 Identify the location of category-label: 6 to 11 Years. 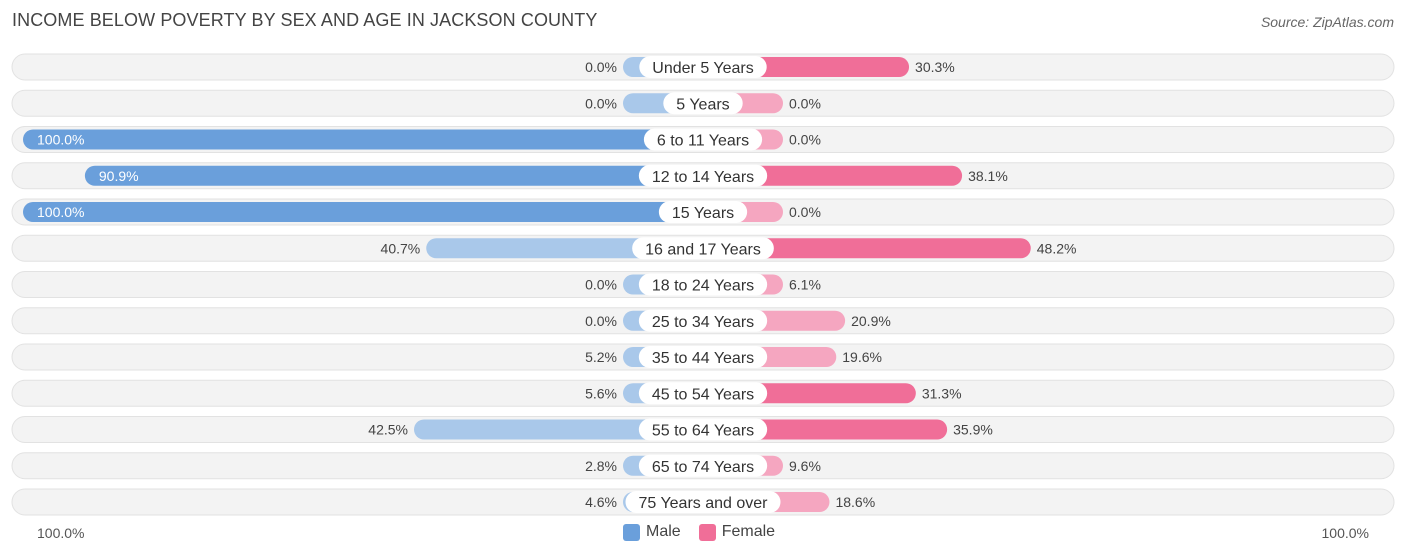
(703, 141).